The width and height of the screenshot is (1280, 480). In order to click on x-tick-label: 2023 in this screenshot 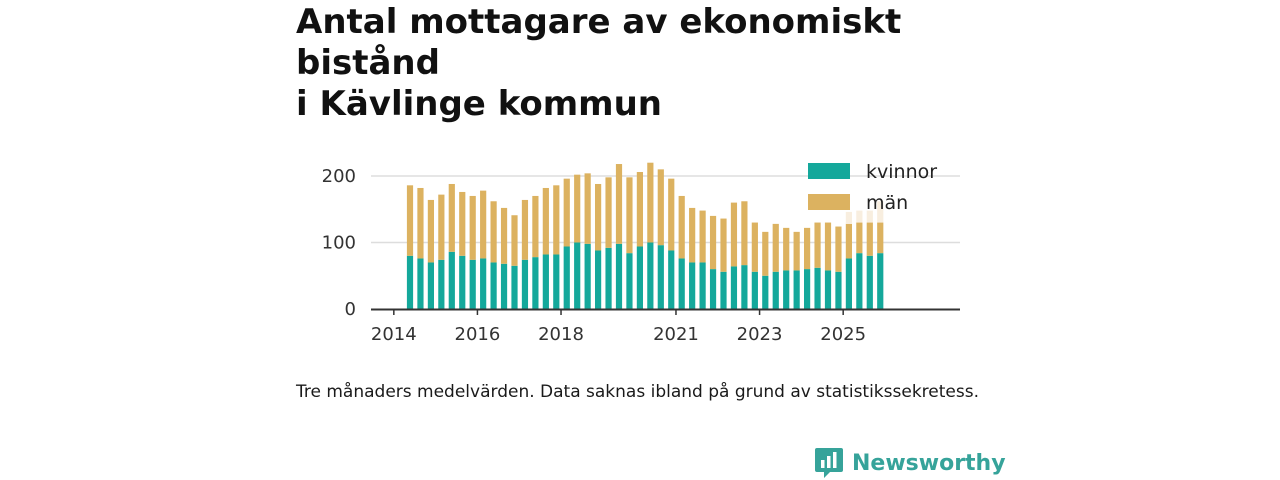, I will do `click(760, 334)`.